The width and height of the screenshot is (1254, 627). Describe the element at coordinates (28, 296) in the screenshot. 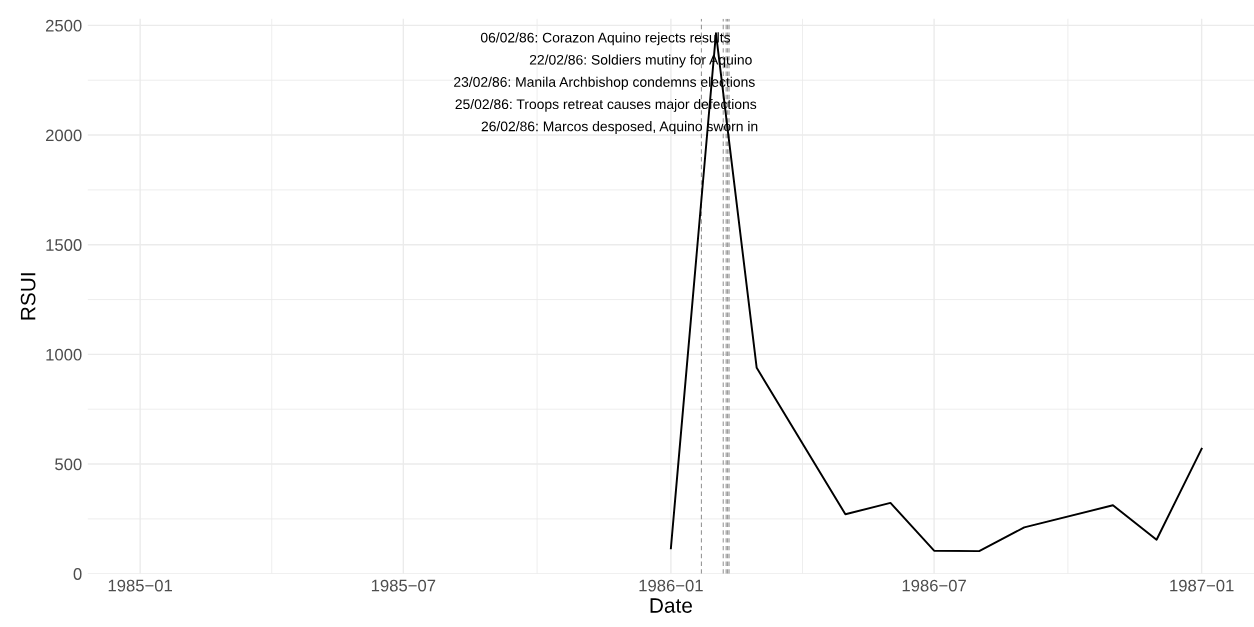

I see `y-axis-title: RSUI` at that location.